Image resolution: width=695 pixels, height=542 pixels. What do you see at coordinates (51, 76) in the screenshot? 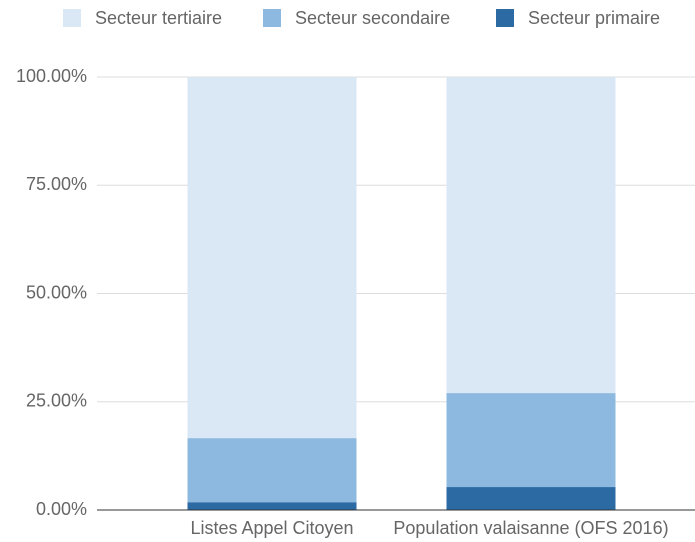
I see `y-tick-label: 100.00%` at bounding box center [51, 76].